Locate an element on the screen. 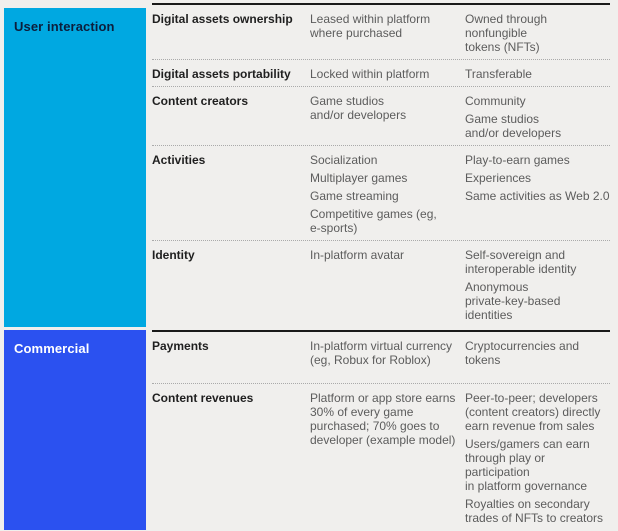  row-category: Content creators is located at coordinates (200, 101).